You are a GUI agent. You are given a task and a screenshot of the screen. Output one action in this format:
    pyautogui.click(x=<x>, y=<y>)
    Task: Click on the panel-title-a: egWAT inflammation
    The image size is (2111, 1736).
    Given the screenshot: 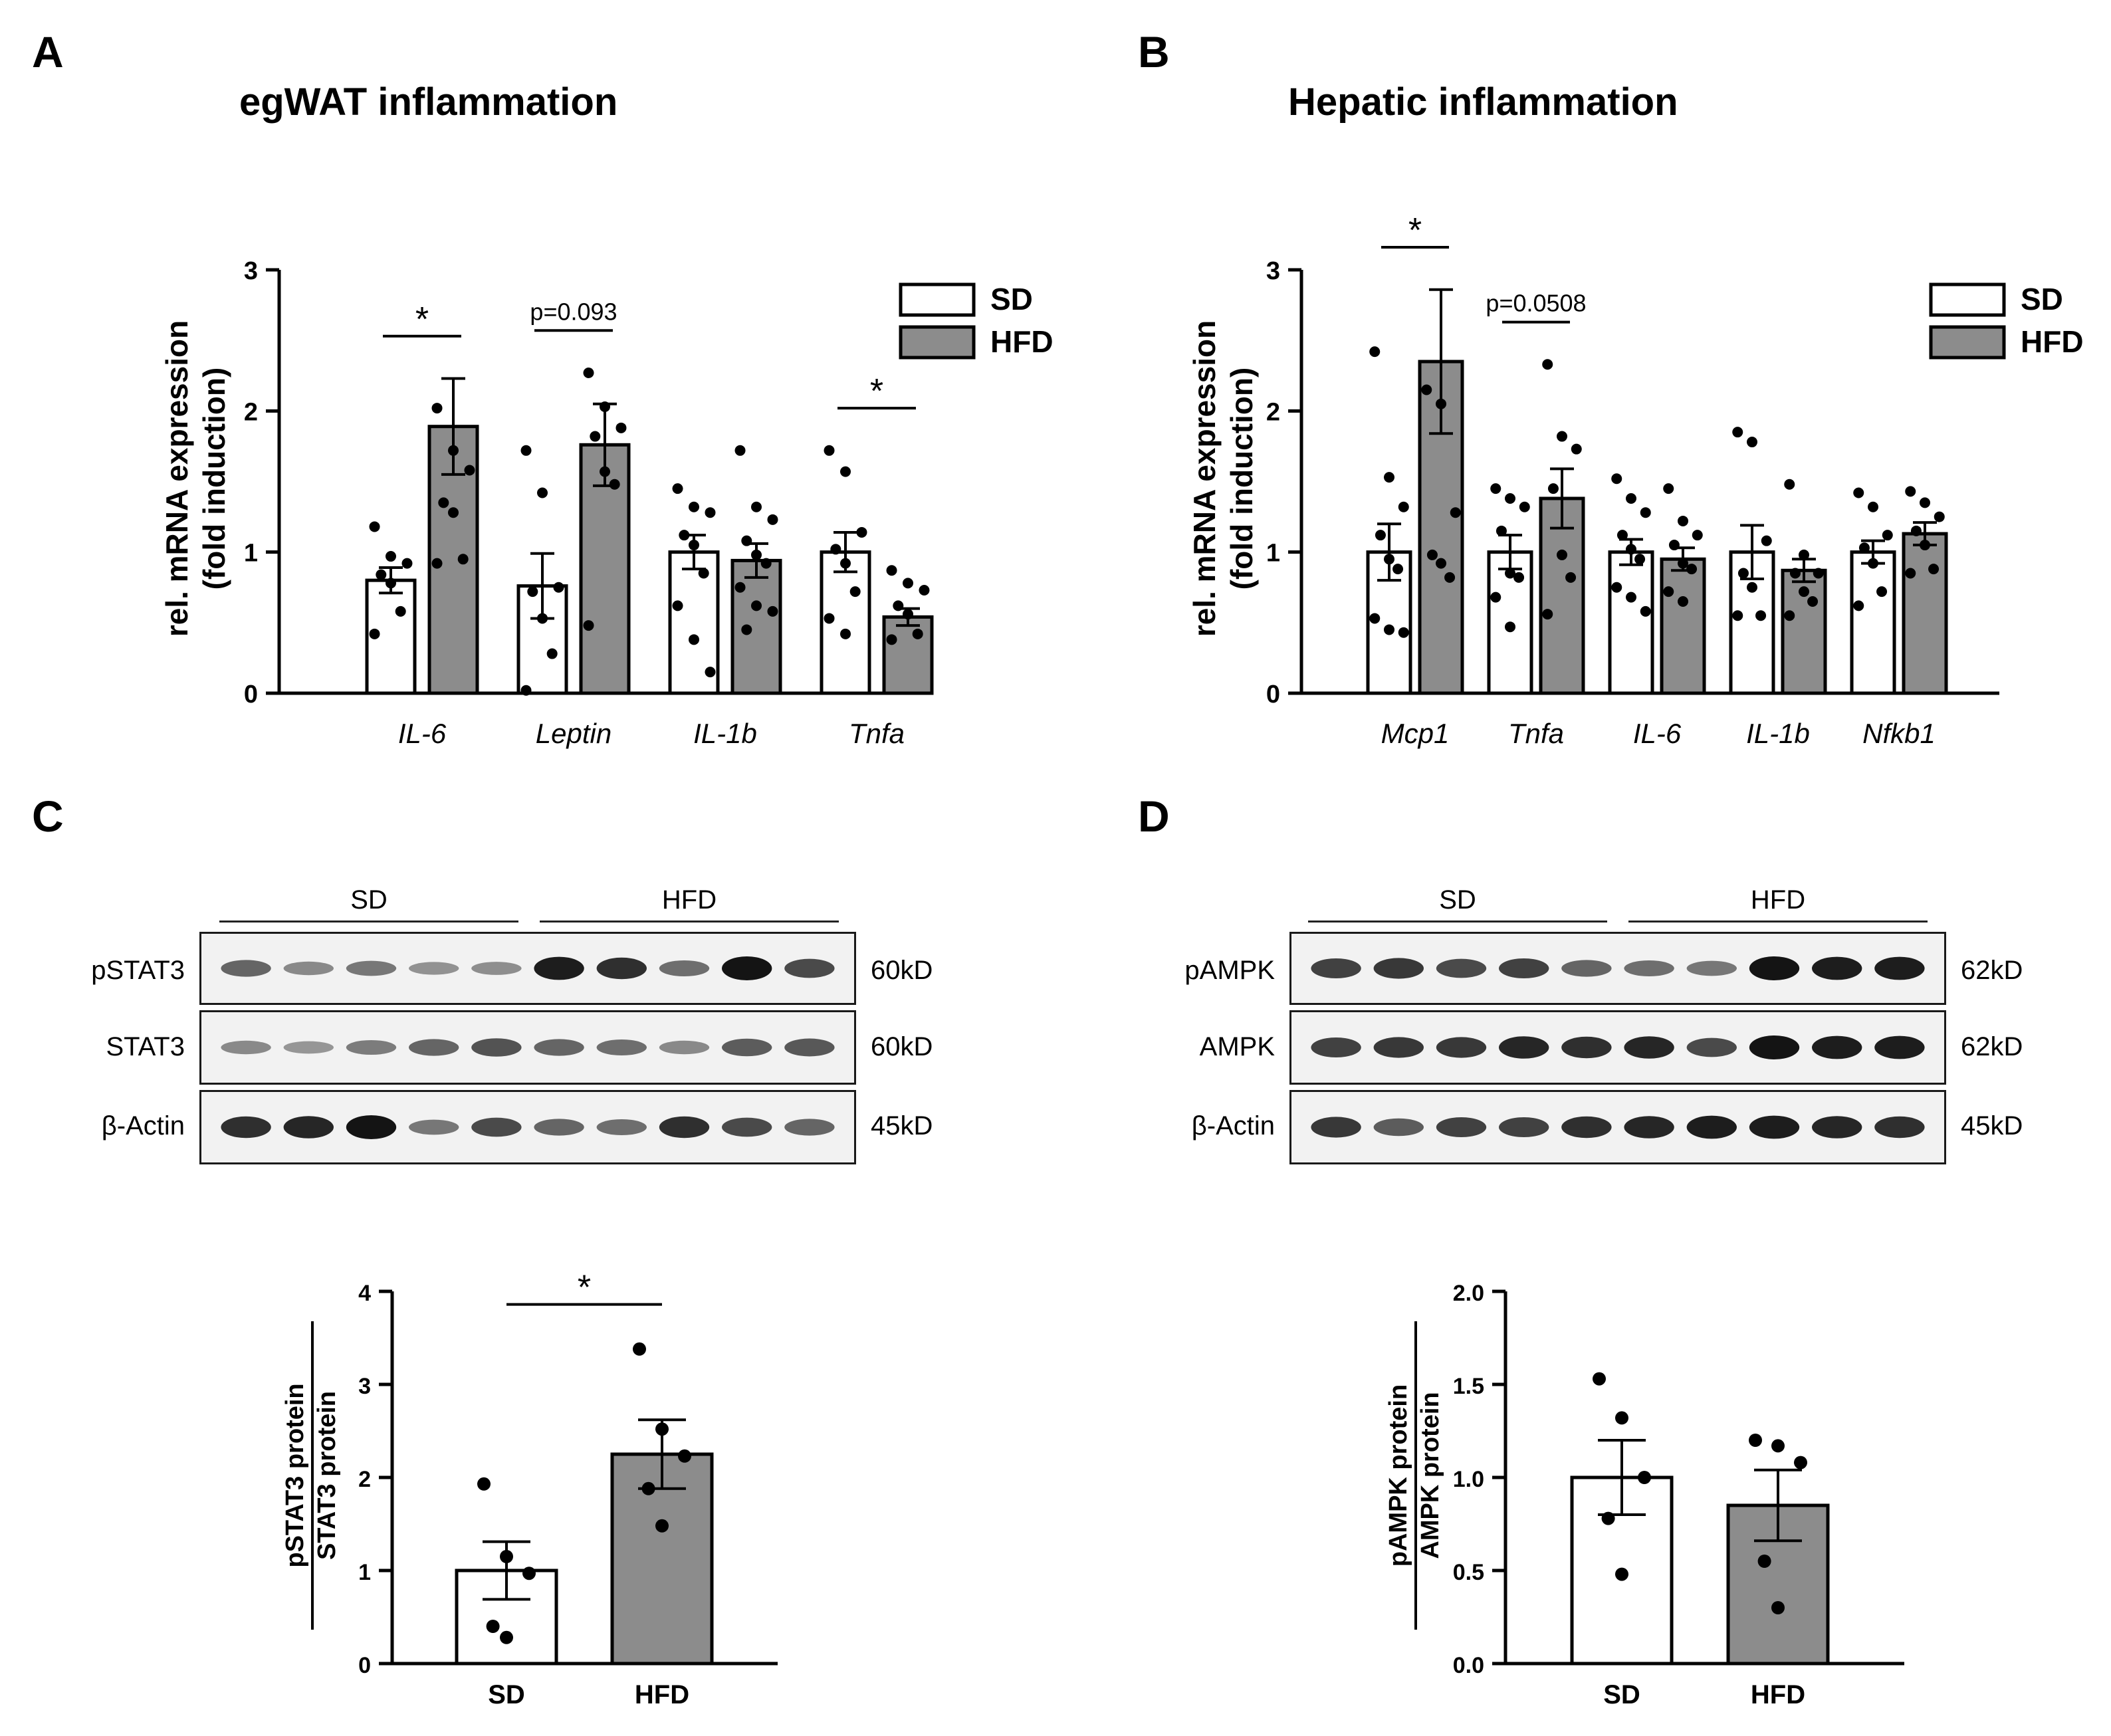 What is the action you would take?
    pyautogui.click(x=428, y=102)
    